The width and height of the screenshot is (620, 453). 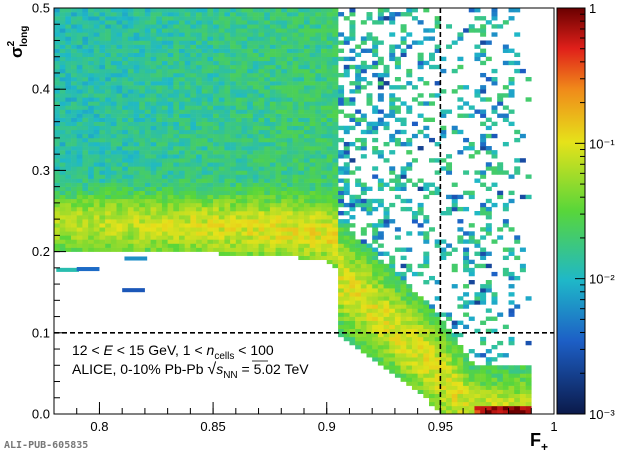 What do you see at coordinates (602, 414) in the screenshot?
I see `z-tick-label: 10⁻³` at bounding box center [602, 414].